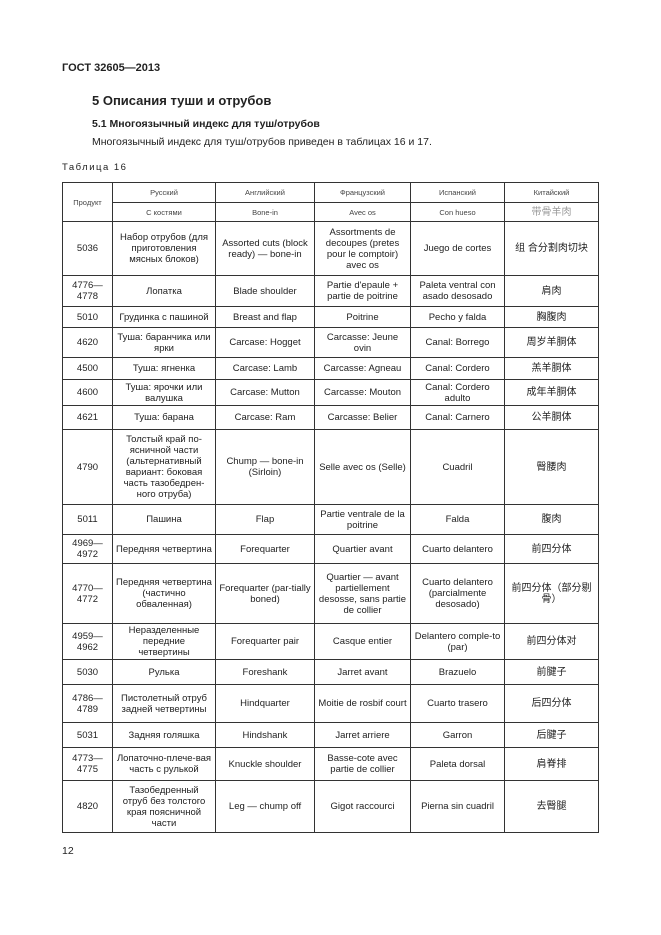 The image size is (661, 935). Describe the element at coordinates (362, 549) in the screenshot. I see `french-name: Quartier avant` at that location.